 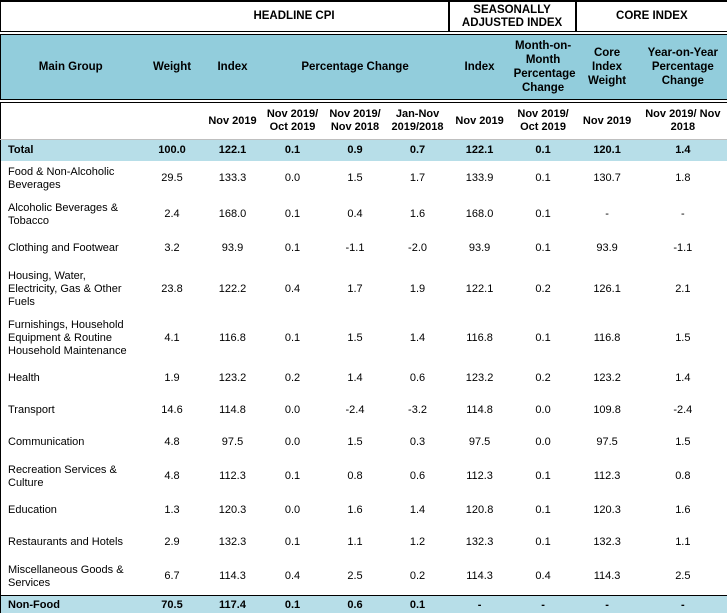 I want to click on value-cell: 29.5, so click(x=172, y=178).